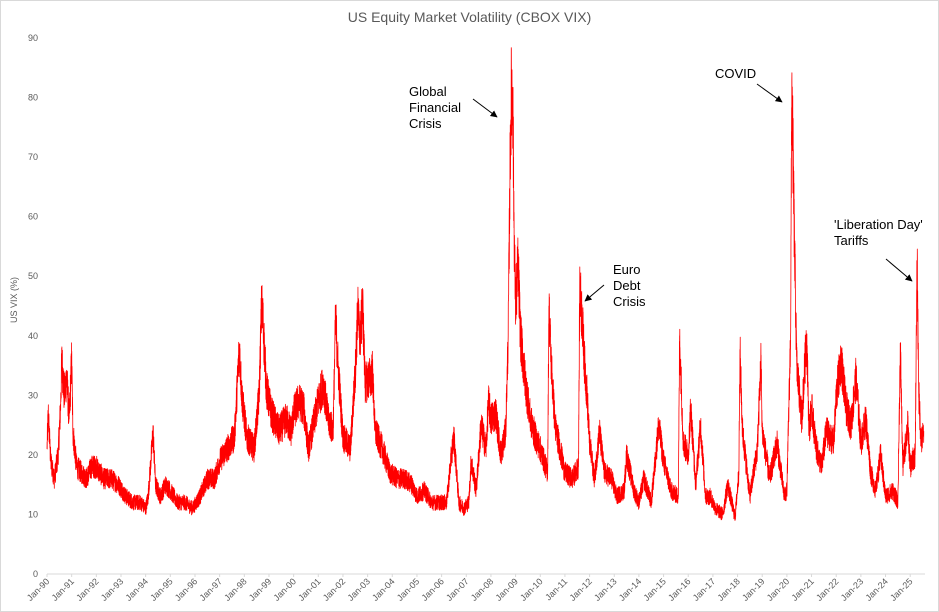 The width and height of the screenshot is (939, 612). Describe the element at coordinates (408, 589) in the screenshot. I see `x-tick-label: Jan-05` at that location.